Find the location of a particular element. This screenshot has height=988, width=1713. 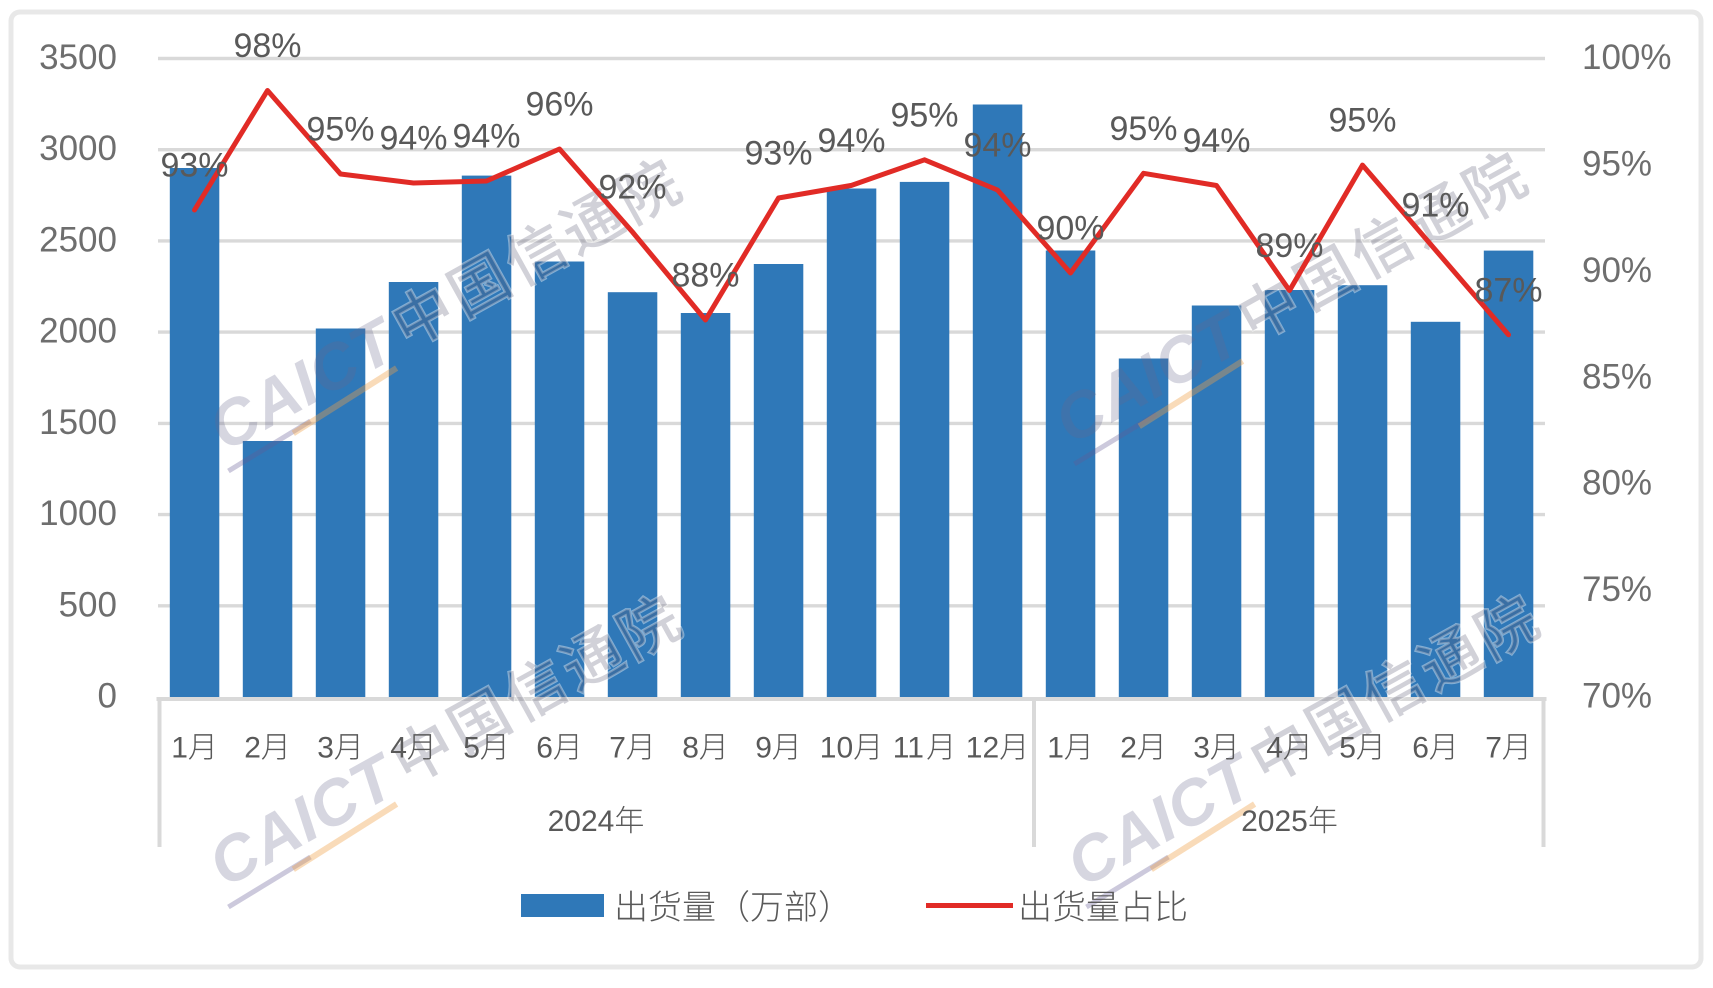

svg-text: 70% is located at coordinates (1617, 696).